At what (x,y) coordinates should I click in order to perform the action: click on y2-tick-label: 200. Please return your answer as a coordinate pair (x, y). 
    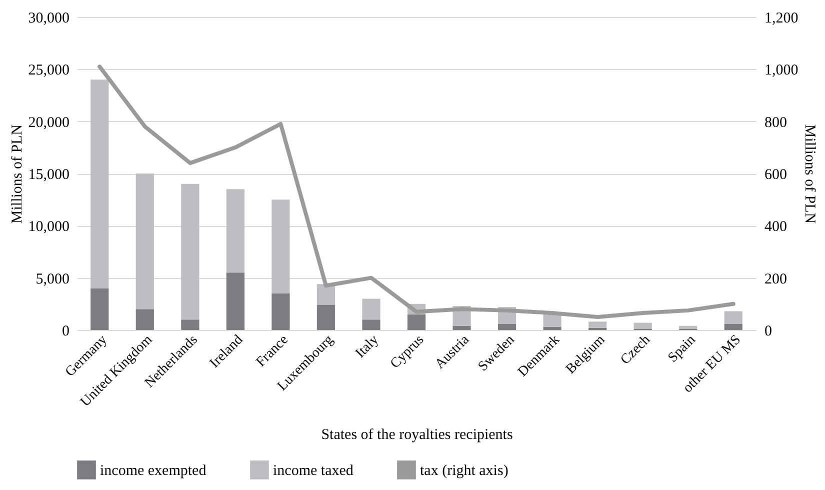
    Looking at the image, I should click on (775, 279).